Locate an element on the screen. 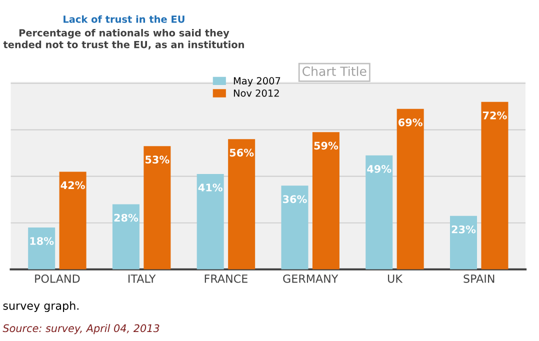 The height and width of the screenshot is (341, 539). data-label: 59% is located at coordinates (326, 146).